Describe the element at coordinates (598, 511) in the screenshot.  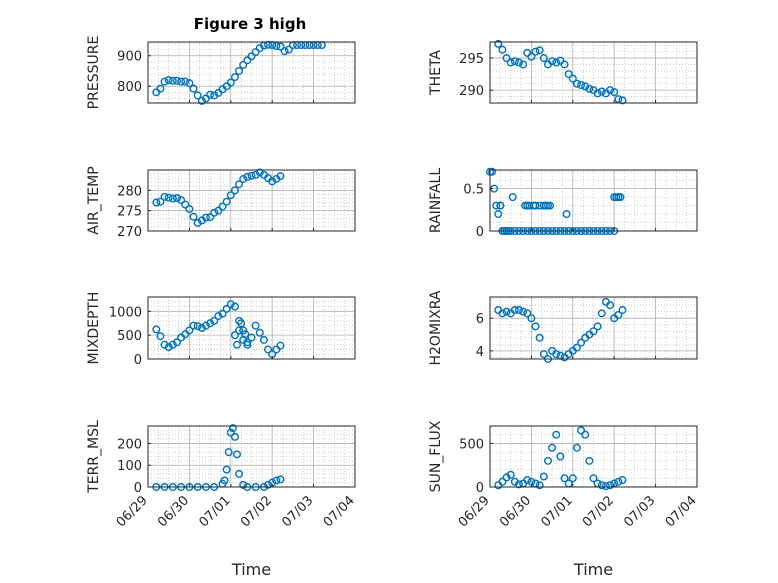
I see `x-tick-label: 07/02` at that location.